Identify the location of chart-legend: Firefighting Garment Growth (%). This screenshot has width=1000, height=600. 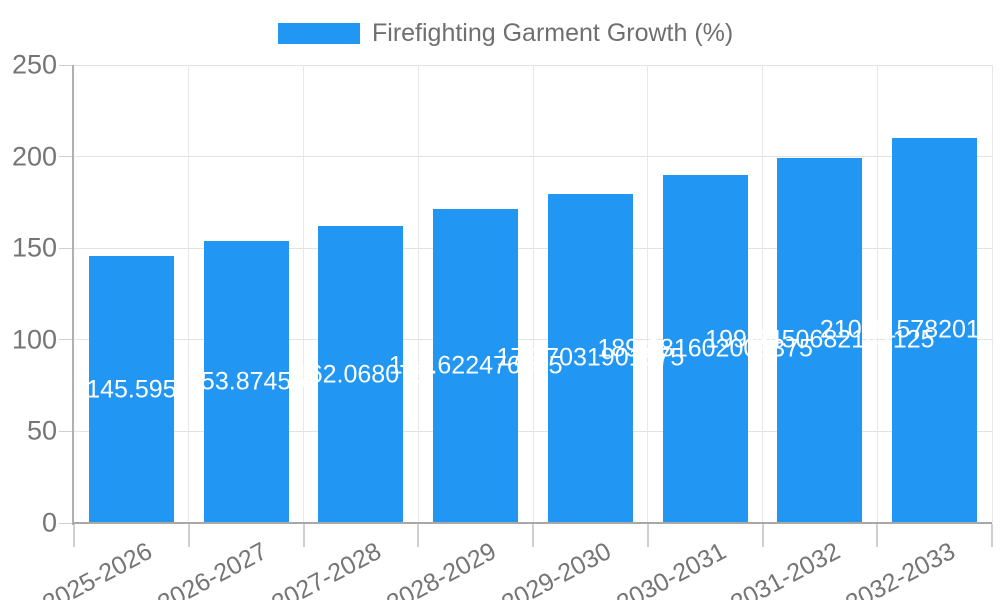
(506, 32).